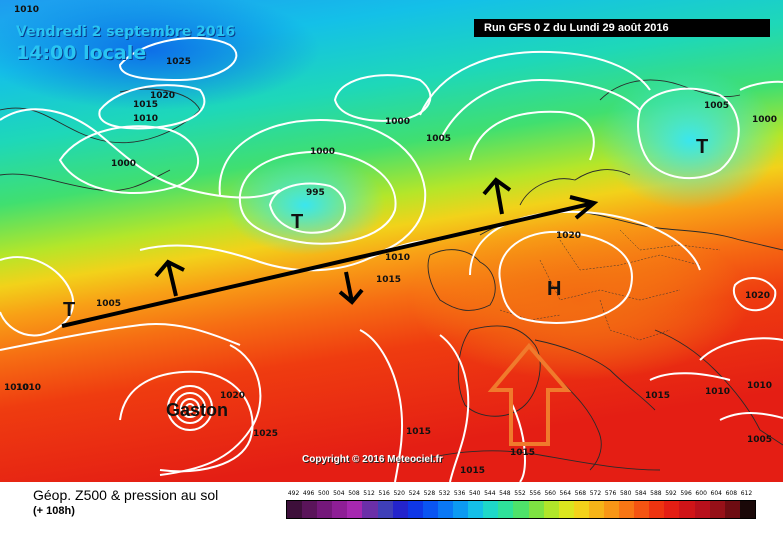 The image size is (783, 541). I want to click on scale-tick-label: 576, so click(610, 493).